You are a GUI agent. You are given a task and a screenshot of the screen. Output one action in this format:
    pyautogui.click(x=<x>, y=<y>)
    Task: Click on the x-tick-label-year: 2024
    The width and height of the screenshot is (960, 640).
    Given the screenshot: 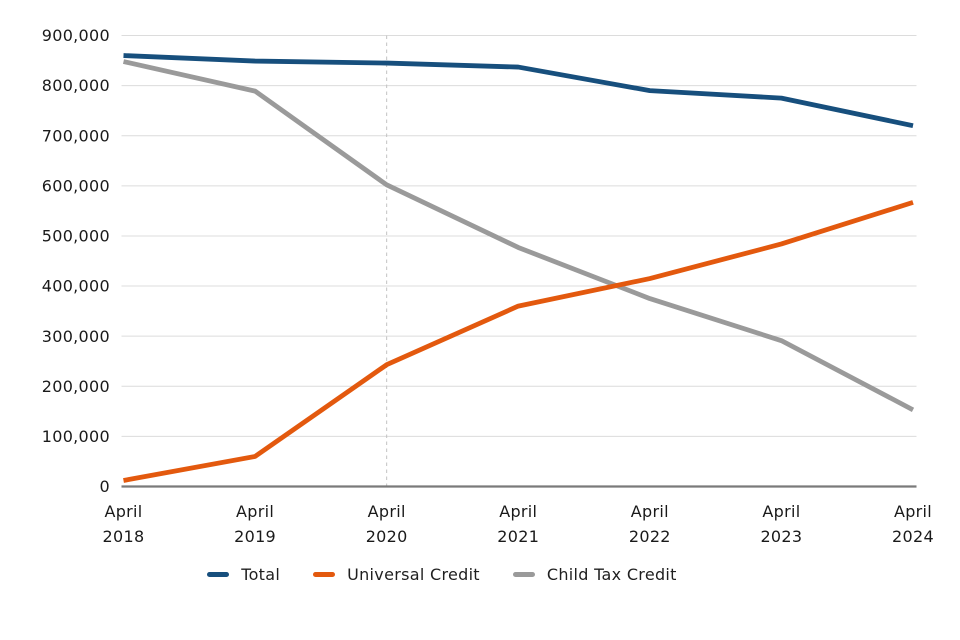 What is the action you would take?
    pyautogui.click(x=913, y=536)
    